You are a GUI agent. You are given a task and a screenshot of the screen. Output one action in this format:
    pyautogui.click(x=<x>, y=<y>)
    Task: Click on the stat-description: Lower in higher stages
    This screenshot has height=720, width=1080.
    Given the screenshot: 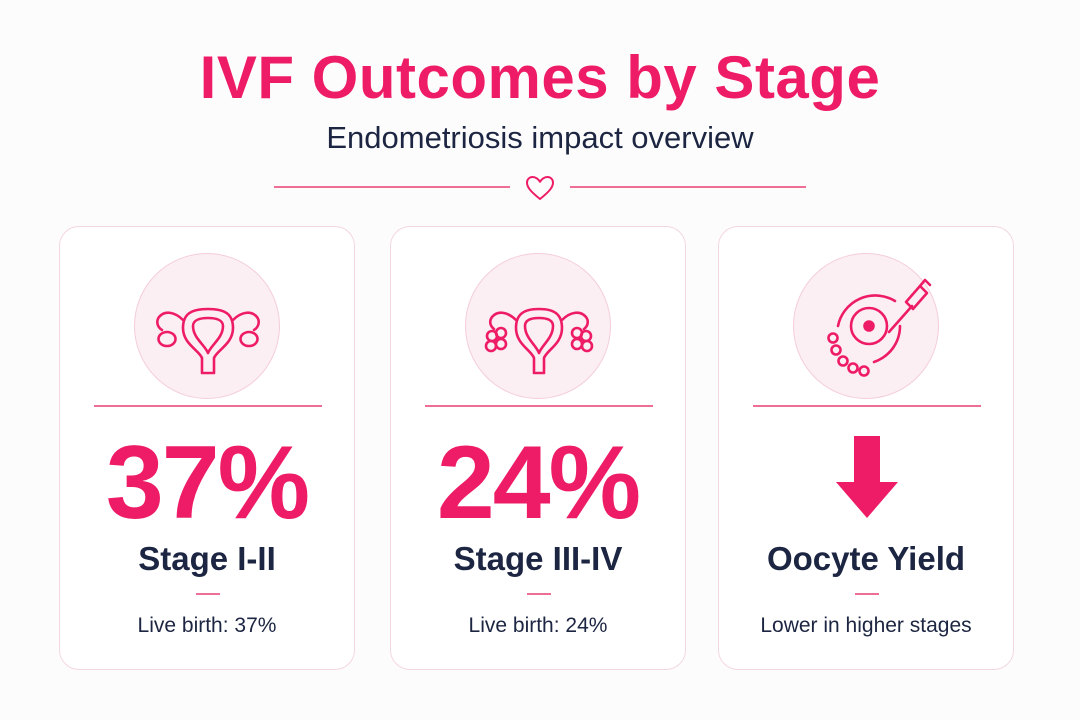 What is the action you would take?
    pyautogui.click(x=866, y=625)
    